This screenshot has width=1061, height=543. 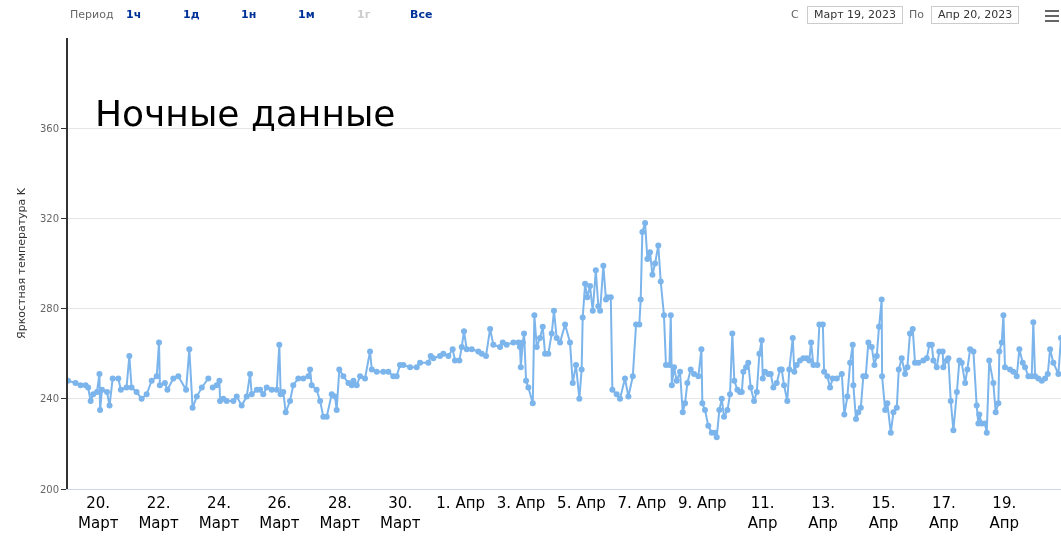 I want to click on x-tick-label: 5. Апр, so click(x=581, y=503).